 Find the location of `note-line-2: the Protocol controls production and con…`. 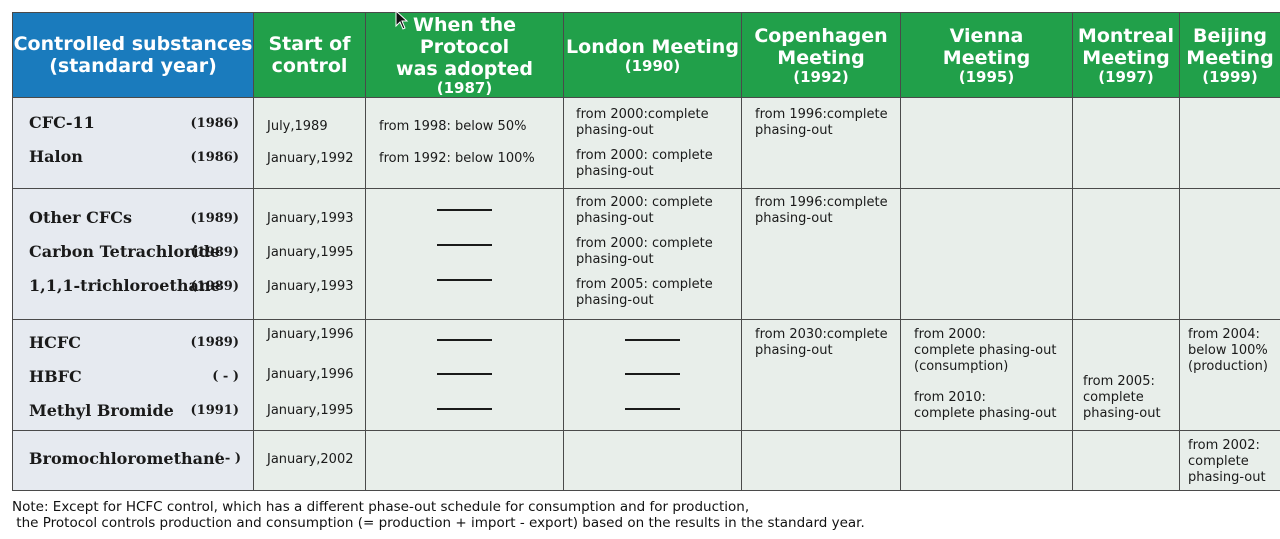

note-line-2: the Protocol controls production and con… is located at coordinates (438, 523).